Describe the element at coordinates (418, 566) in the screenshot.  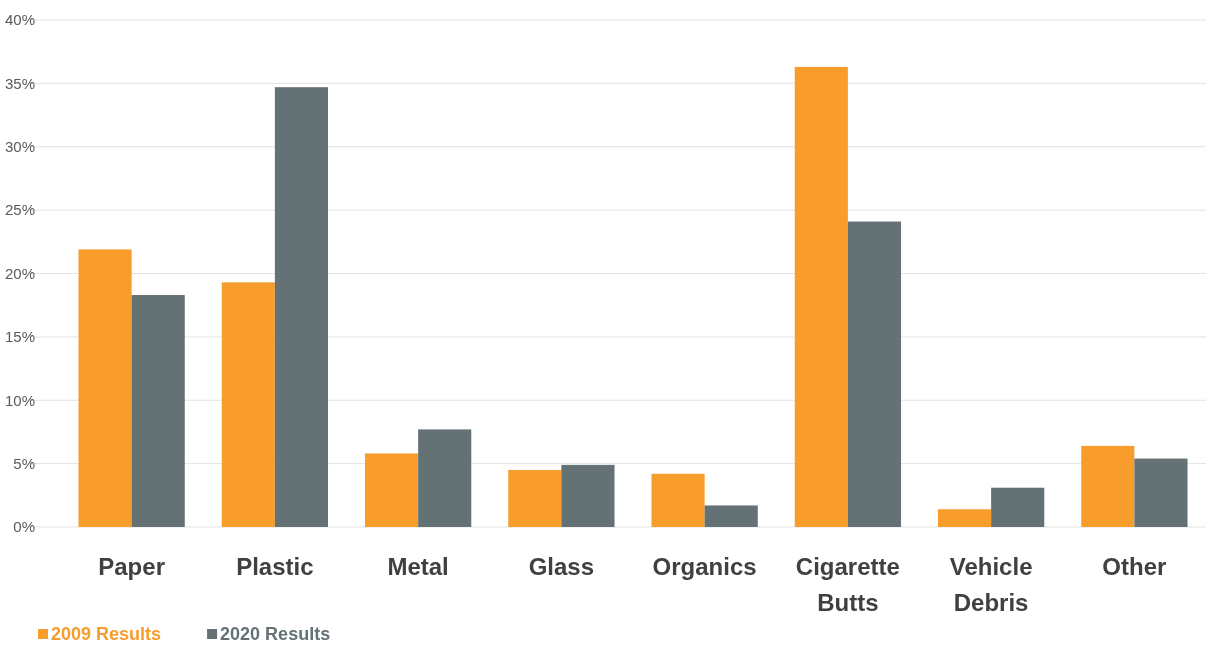
I see `x-tick-label: Metal` at that location.